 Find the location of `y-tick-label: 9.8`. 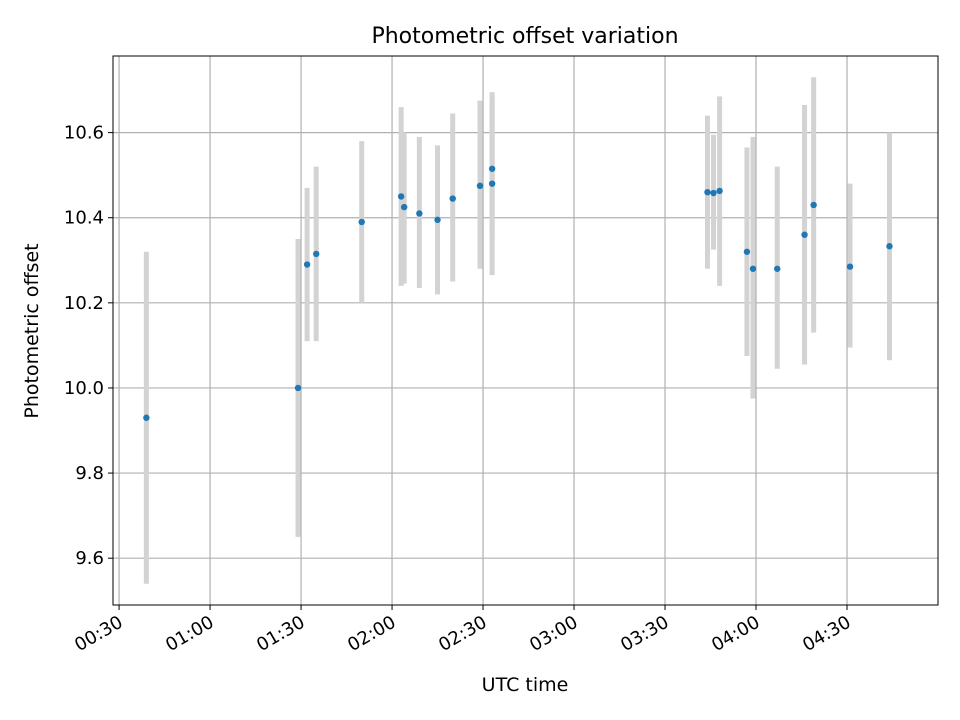

y-tick-label: 9.8 is located at coordinates (89, 473).